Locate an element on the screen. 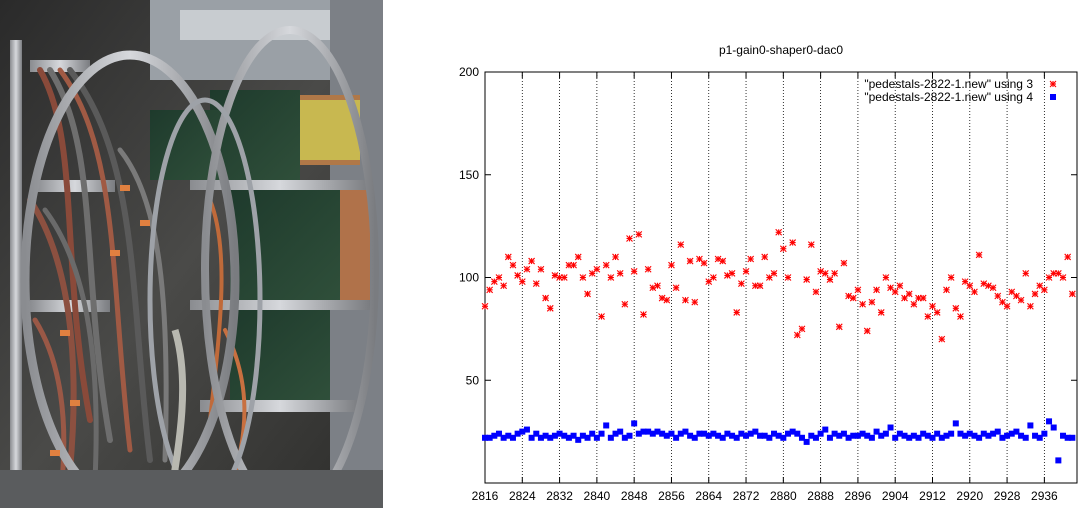 Image resolution: width=1087 pixels, height=508 pixels. x-tick-label: 2816 is located at coordinates (485, 496).